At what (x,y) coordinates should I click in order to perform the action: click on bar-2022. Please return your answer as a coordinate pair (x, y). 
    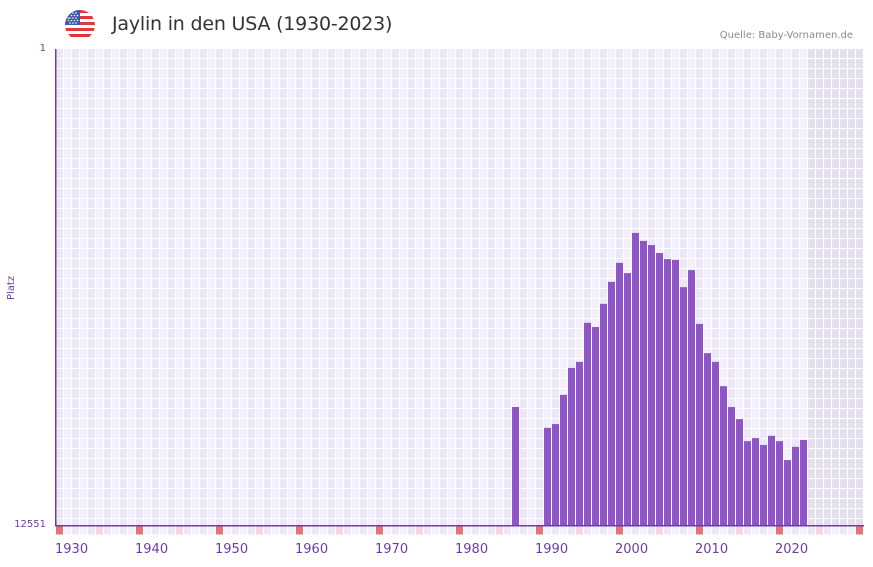
    Looking at the image, I should click on (795, 485).